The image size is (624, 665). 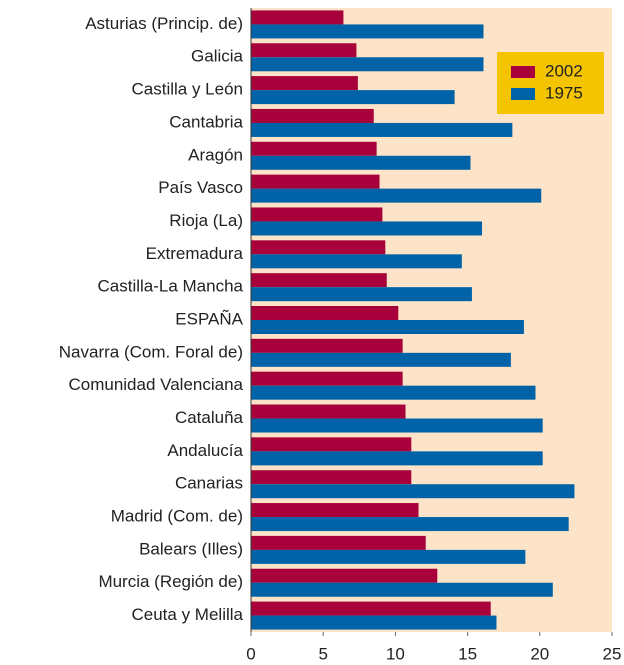 What do you see at coordinates (322, 653) in the screenshot?
I see `x-tick-label: 5` at bounding box center [322, 653].